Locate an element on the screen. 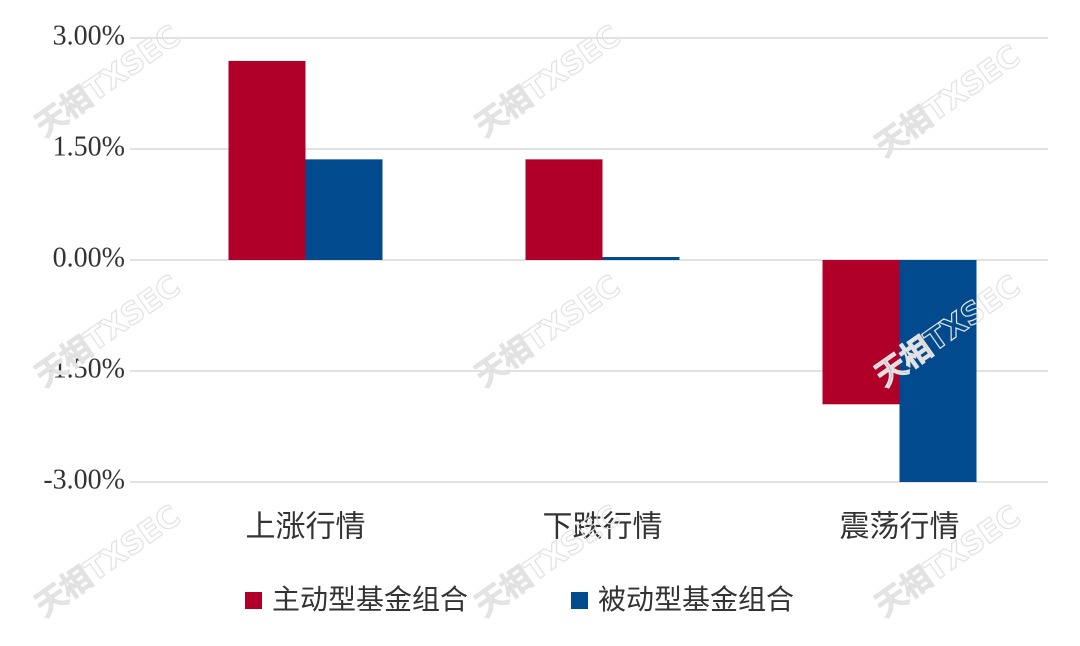  y-tick-label: 0.00% is located at coordinates (89, 257).